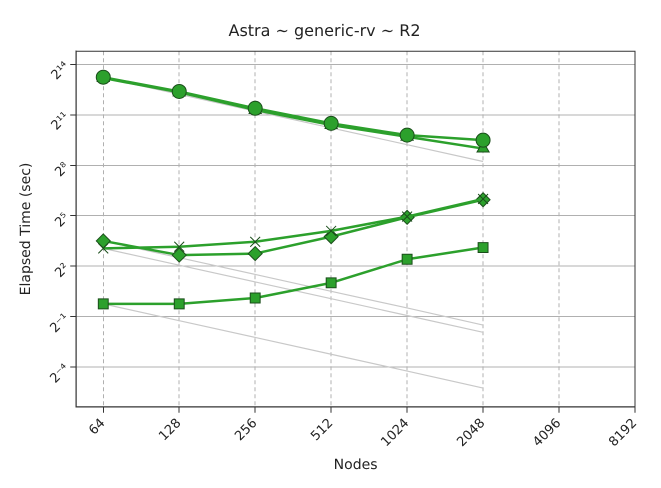 This screenshot has width=661, height=488. Describe the element at coordinates (60, 122) in the screenshot. I see `y-tick-label: 2¹¹` at that location.